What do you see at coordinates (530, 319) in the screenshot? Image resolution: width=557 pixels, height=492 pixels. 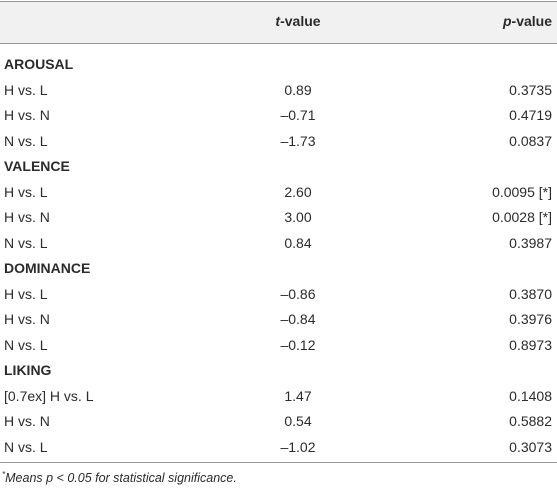 I see `p-value: 0.3976` at bounding box center [530, 319].